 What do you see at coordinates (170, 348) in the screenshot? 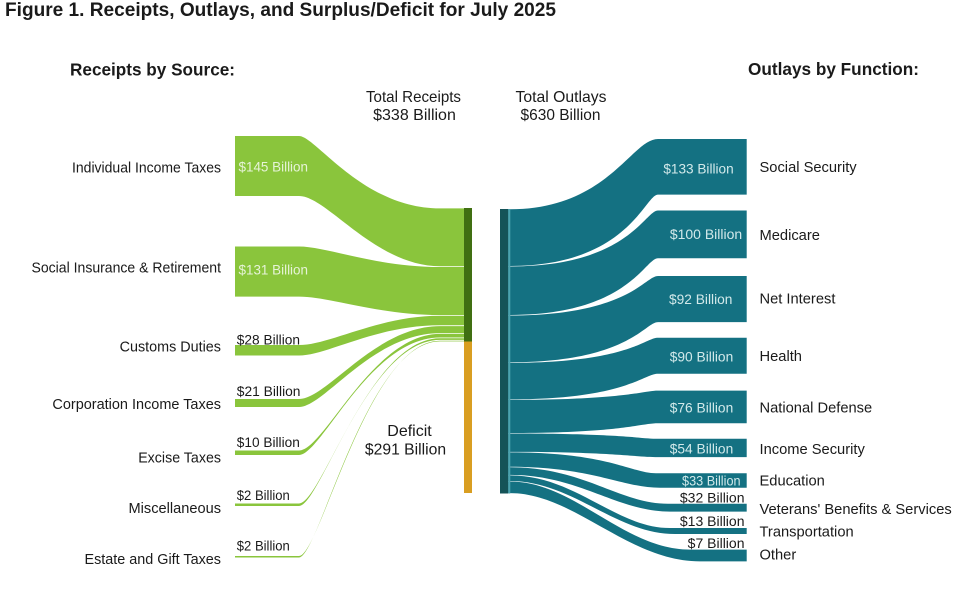
I see `svg-text: Customs Duties` at bounding box center [170, 348].